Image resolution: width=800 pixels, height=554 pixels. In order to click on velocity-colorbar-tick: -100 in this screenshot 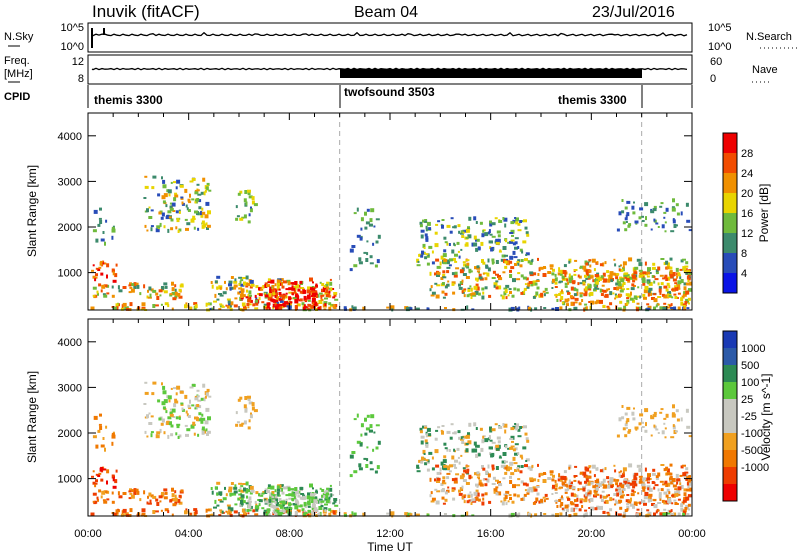, I will do `click(752, 434)`.